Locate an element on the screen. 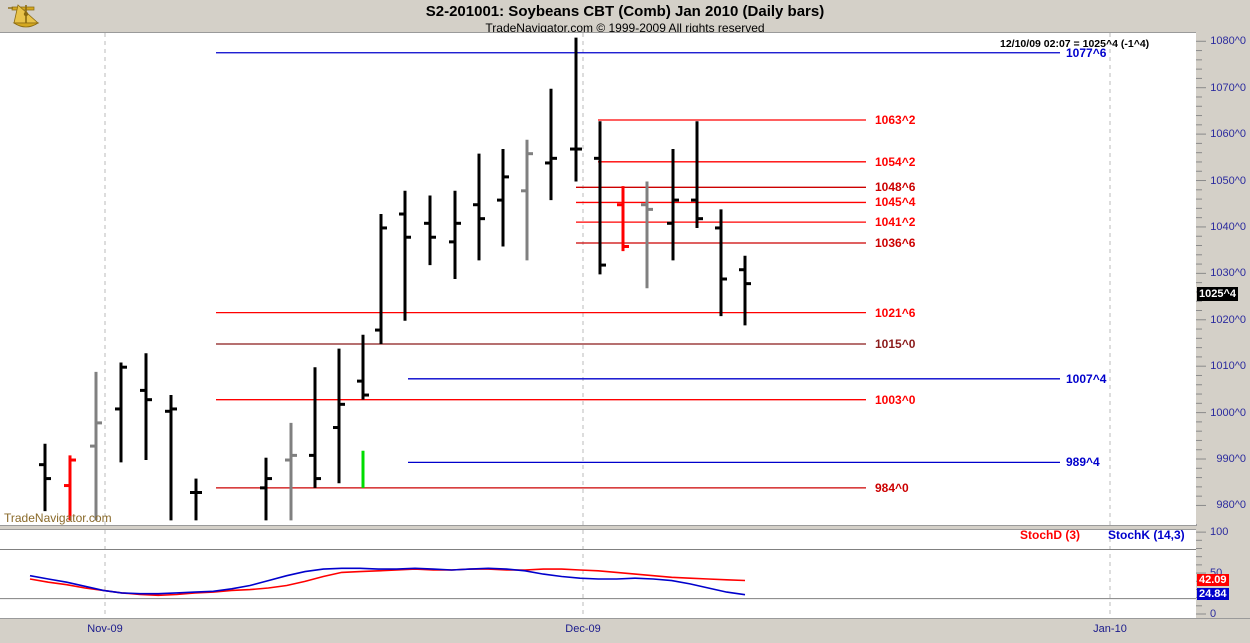 The height and width of the screenshot is (643, 1250). date-axis: Nov-09 Dec-09 Jan-10 is located at coordinates (625, 630).